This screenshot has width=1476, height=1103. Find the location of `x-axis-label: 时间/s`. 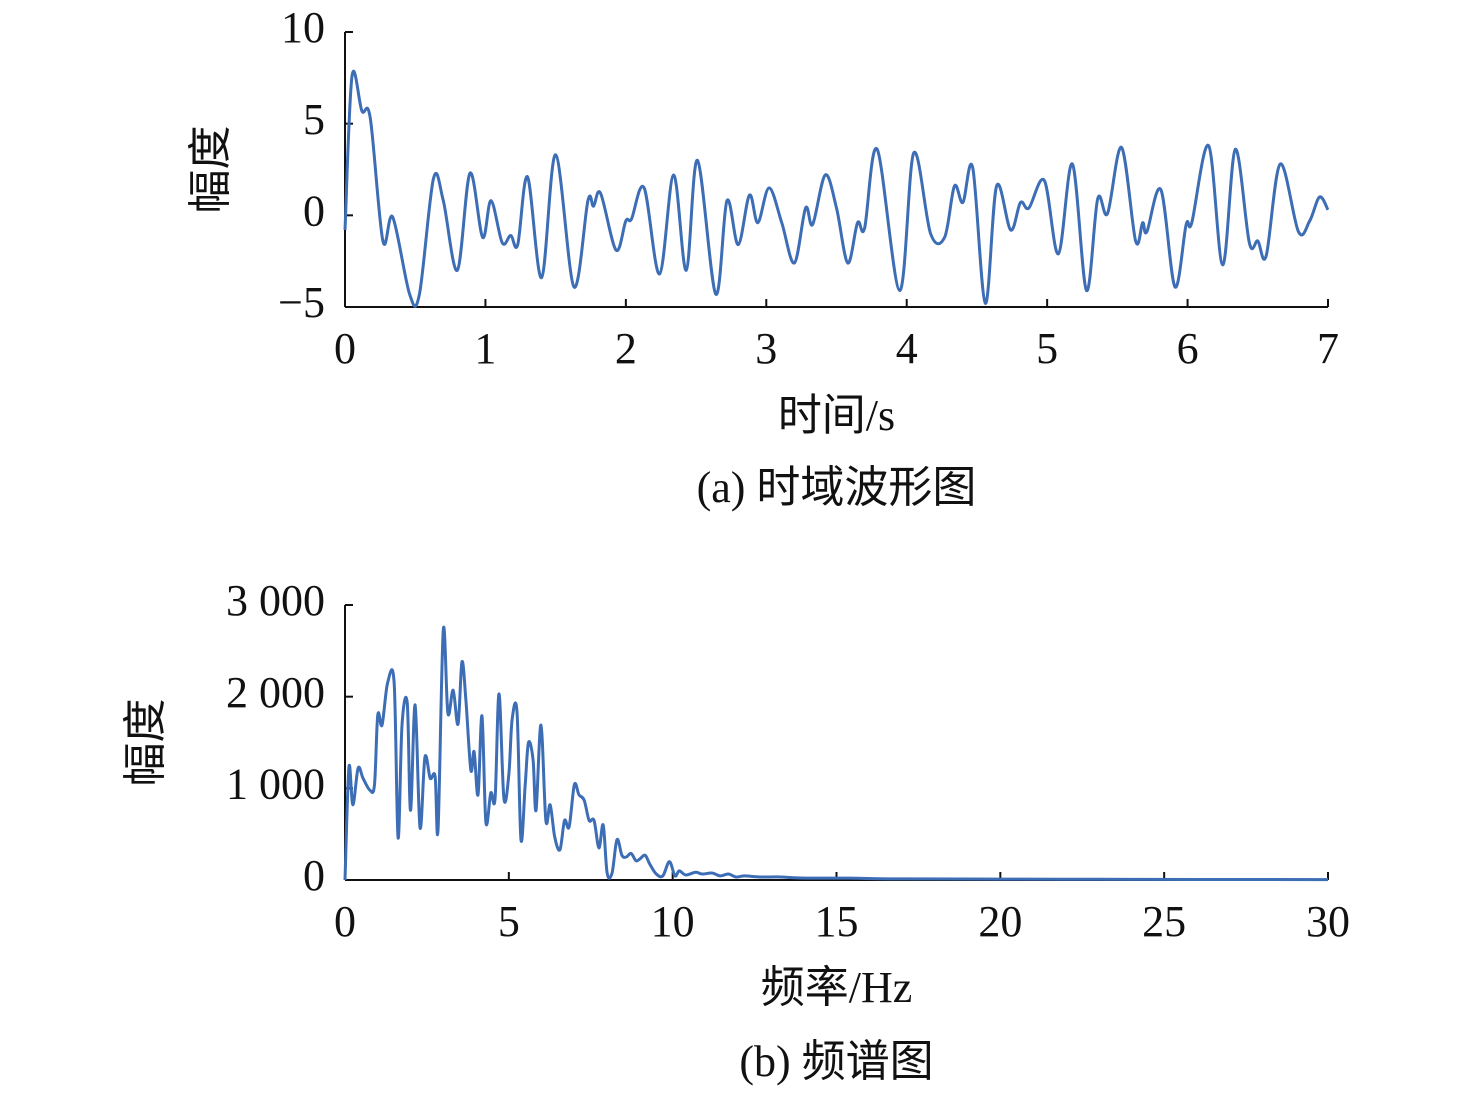

x-axis-label: 时间/s is located at coordinates (836, 415).